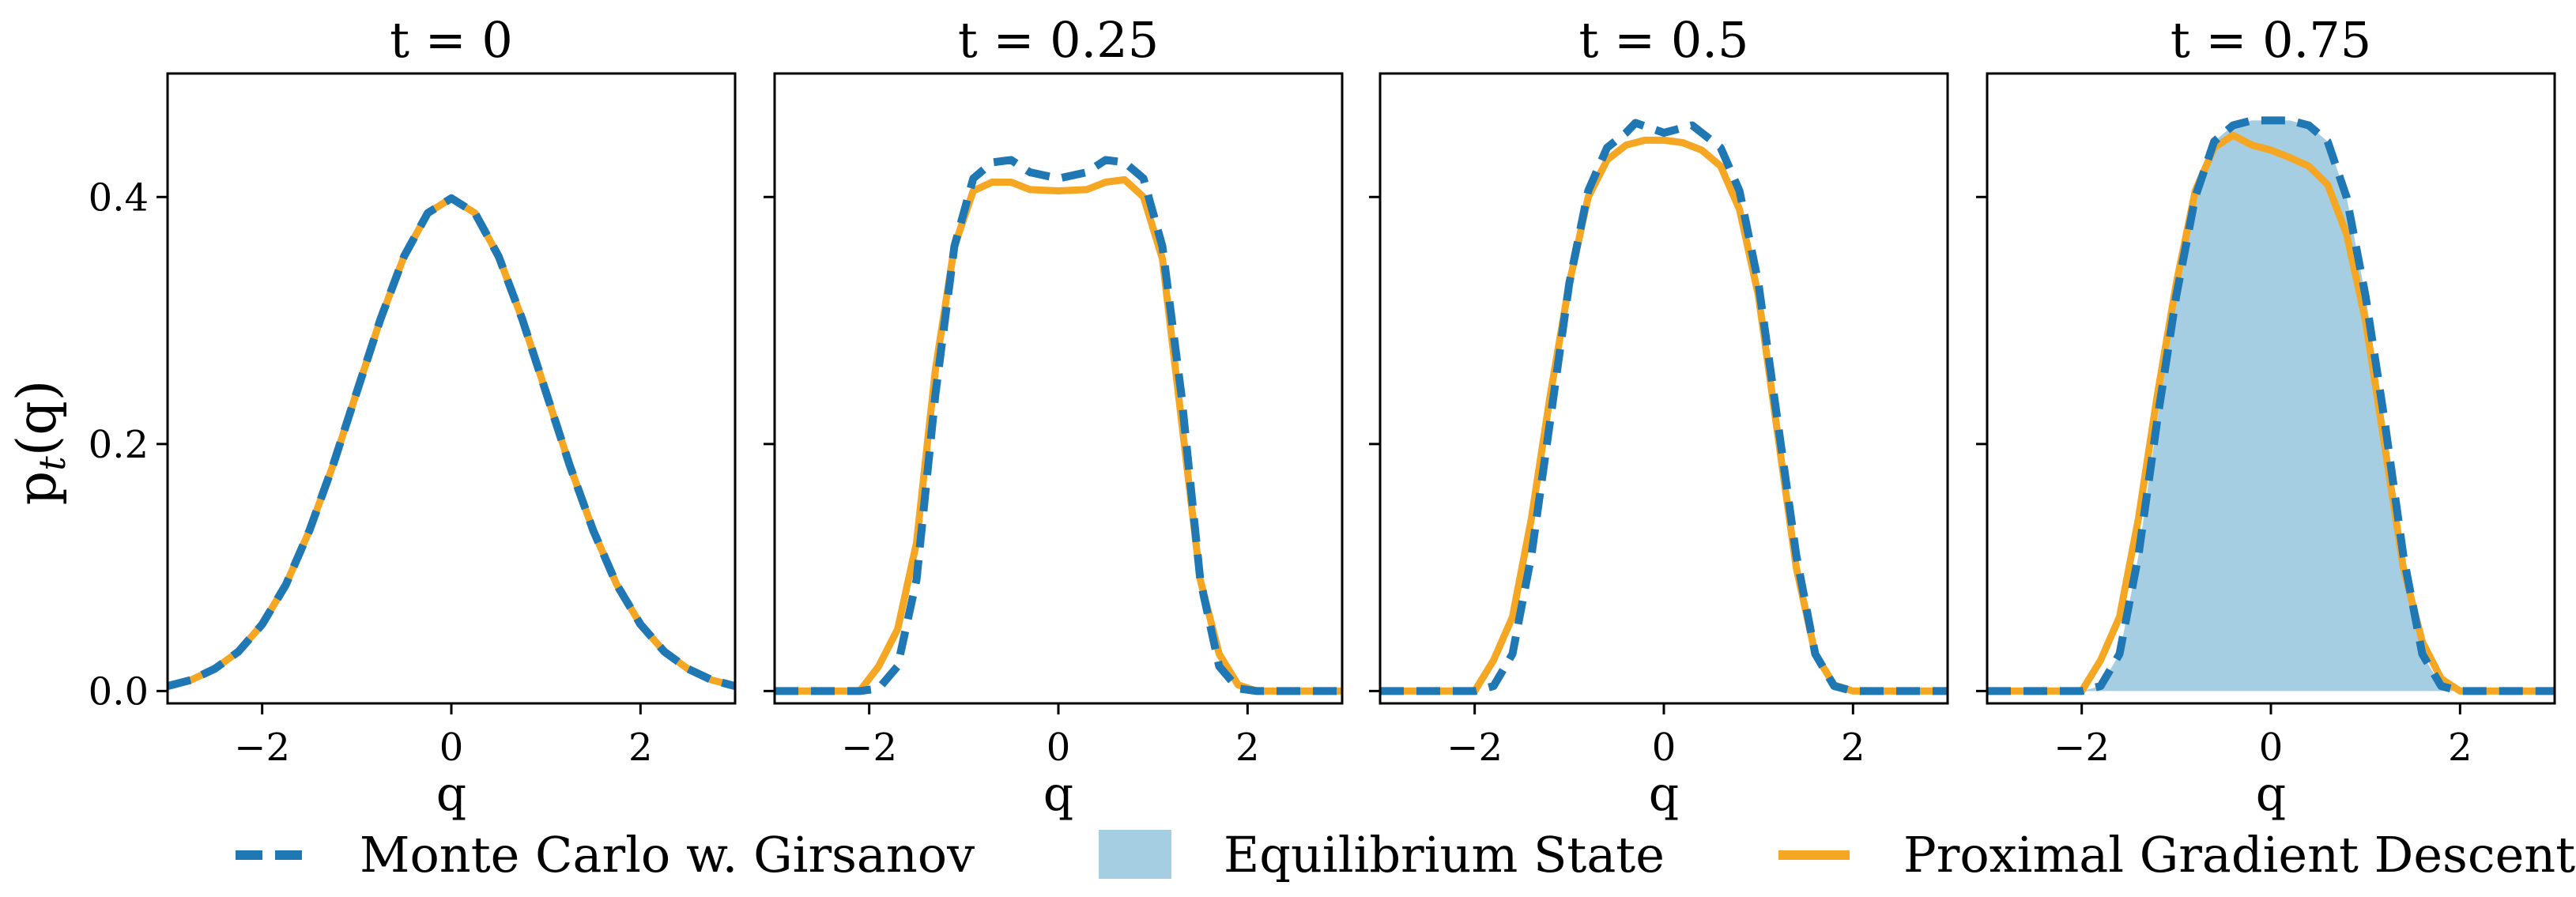 Image resolution: width=2576 pixels, height=897 pixels. Describe the element at coordinates (1444, 855) in the screenshot. I see `legend-label-equilibrium: Equilibrium State` at that location.